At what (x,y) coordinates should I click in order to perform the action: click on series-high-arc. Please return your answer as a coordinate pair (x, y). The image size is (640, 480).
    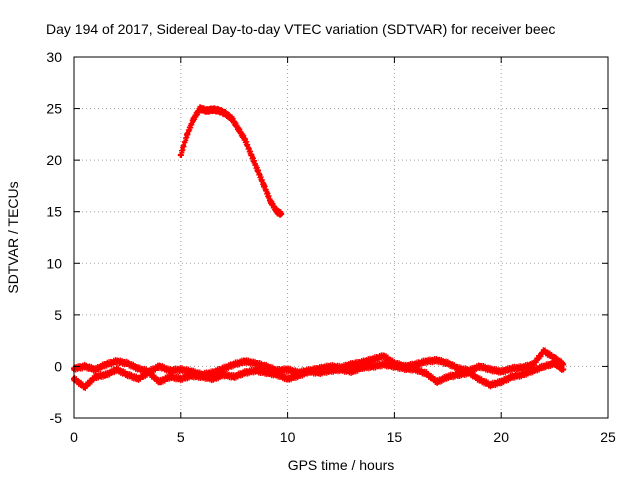
    Looking at the image, I should click on (231, 161).